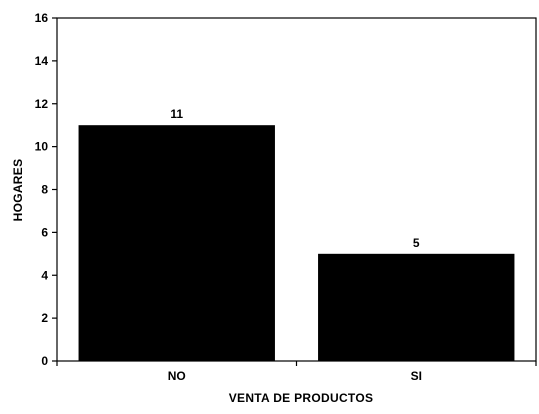 This screenshot has width=539, height=414. What do you see at coordinates (42, 18) in the screenshot?
I see `y-tick-label: 16` at bounding box center [42, 18].